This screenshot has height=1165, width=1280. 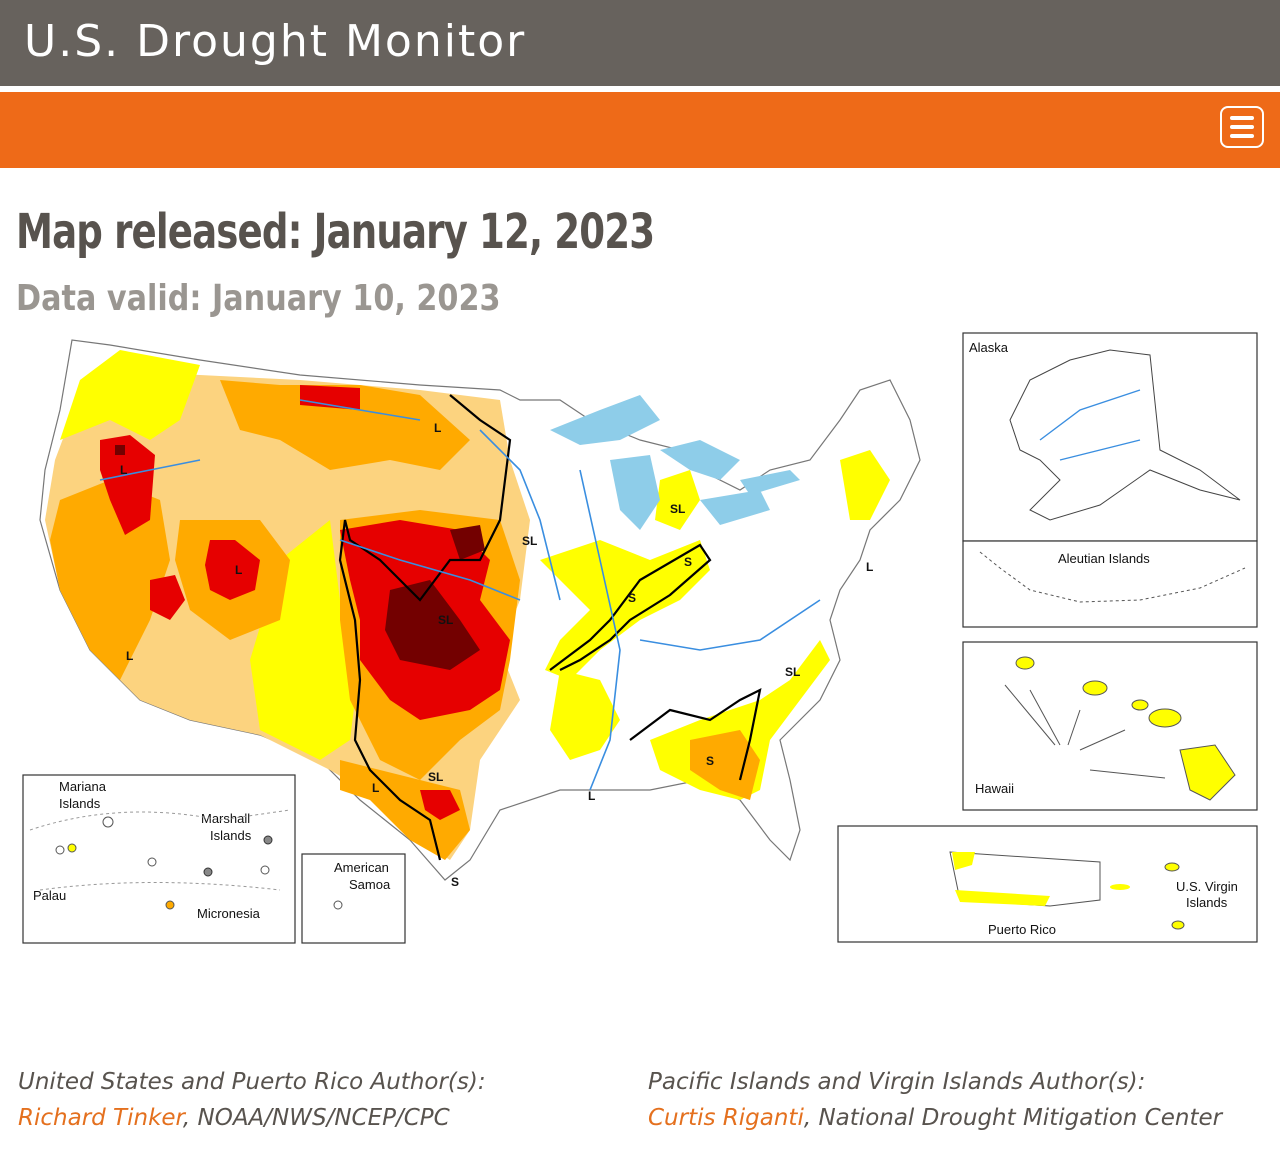 What do you see at coordinates (238, 570) in the screenshot?
I see `impact-label-l-utah: L` at bounding box center [238, 570].